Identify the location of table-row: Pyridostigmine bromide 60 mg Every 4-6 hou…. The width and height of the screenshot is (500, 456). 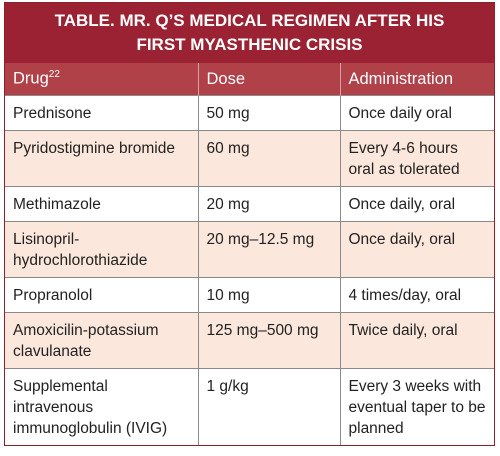
(249, 158).